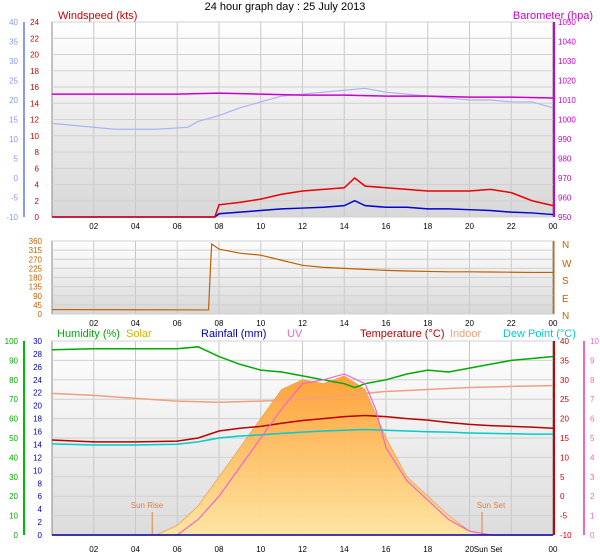 The image size is (600, 555). What do you see at coordinates (565, 198) in the screenshot?
I see `barometer-tick-label: 960` at bounding box center [565, 198].